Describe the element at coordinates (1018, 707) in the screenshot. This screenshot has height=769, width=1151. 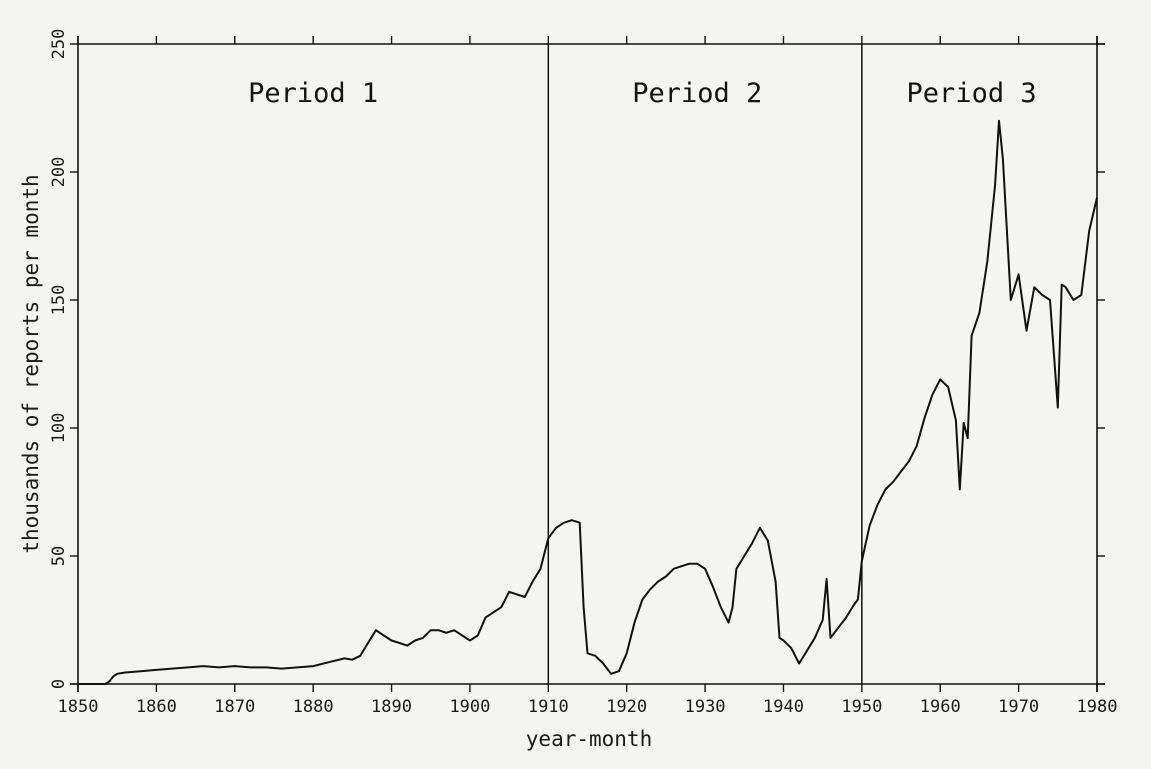
I see `x-tick-label: 1970` at that location.